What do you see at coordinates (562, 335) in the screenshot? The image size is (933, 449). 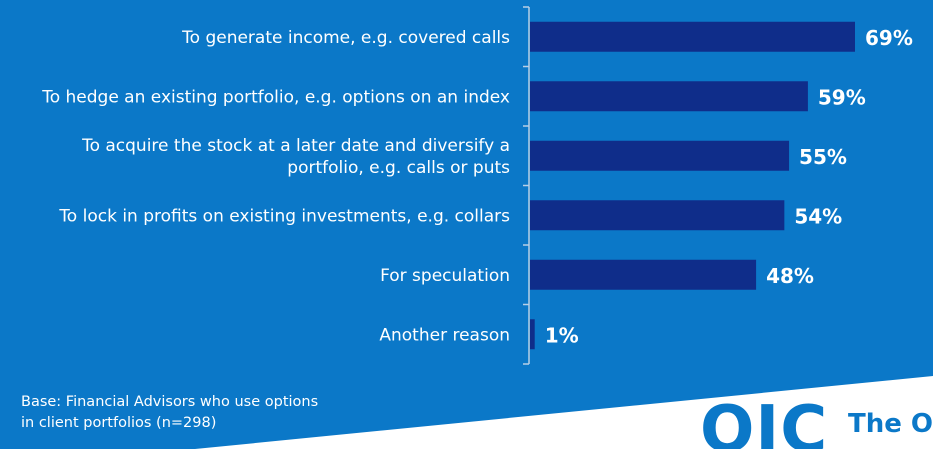 I see `data-label-5: 1%` at bounding box center [562, 335].